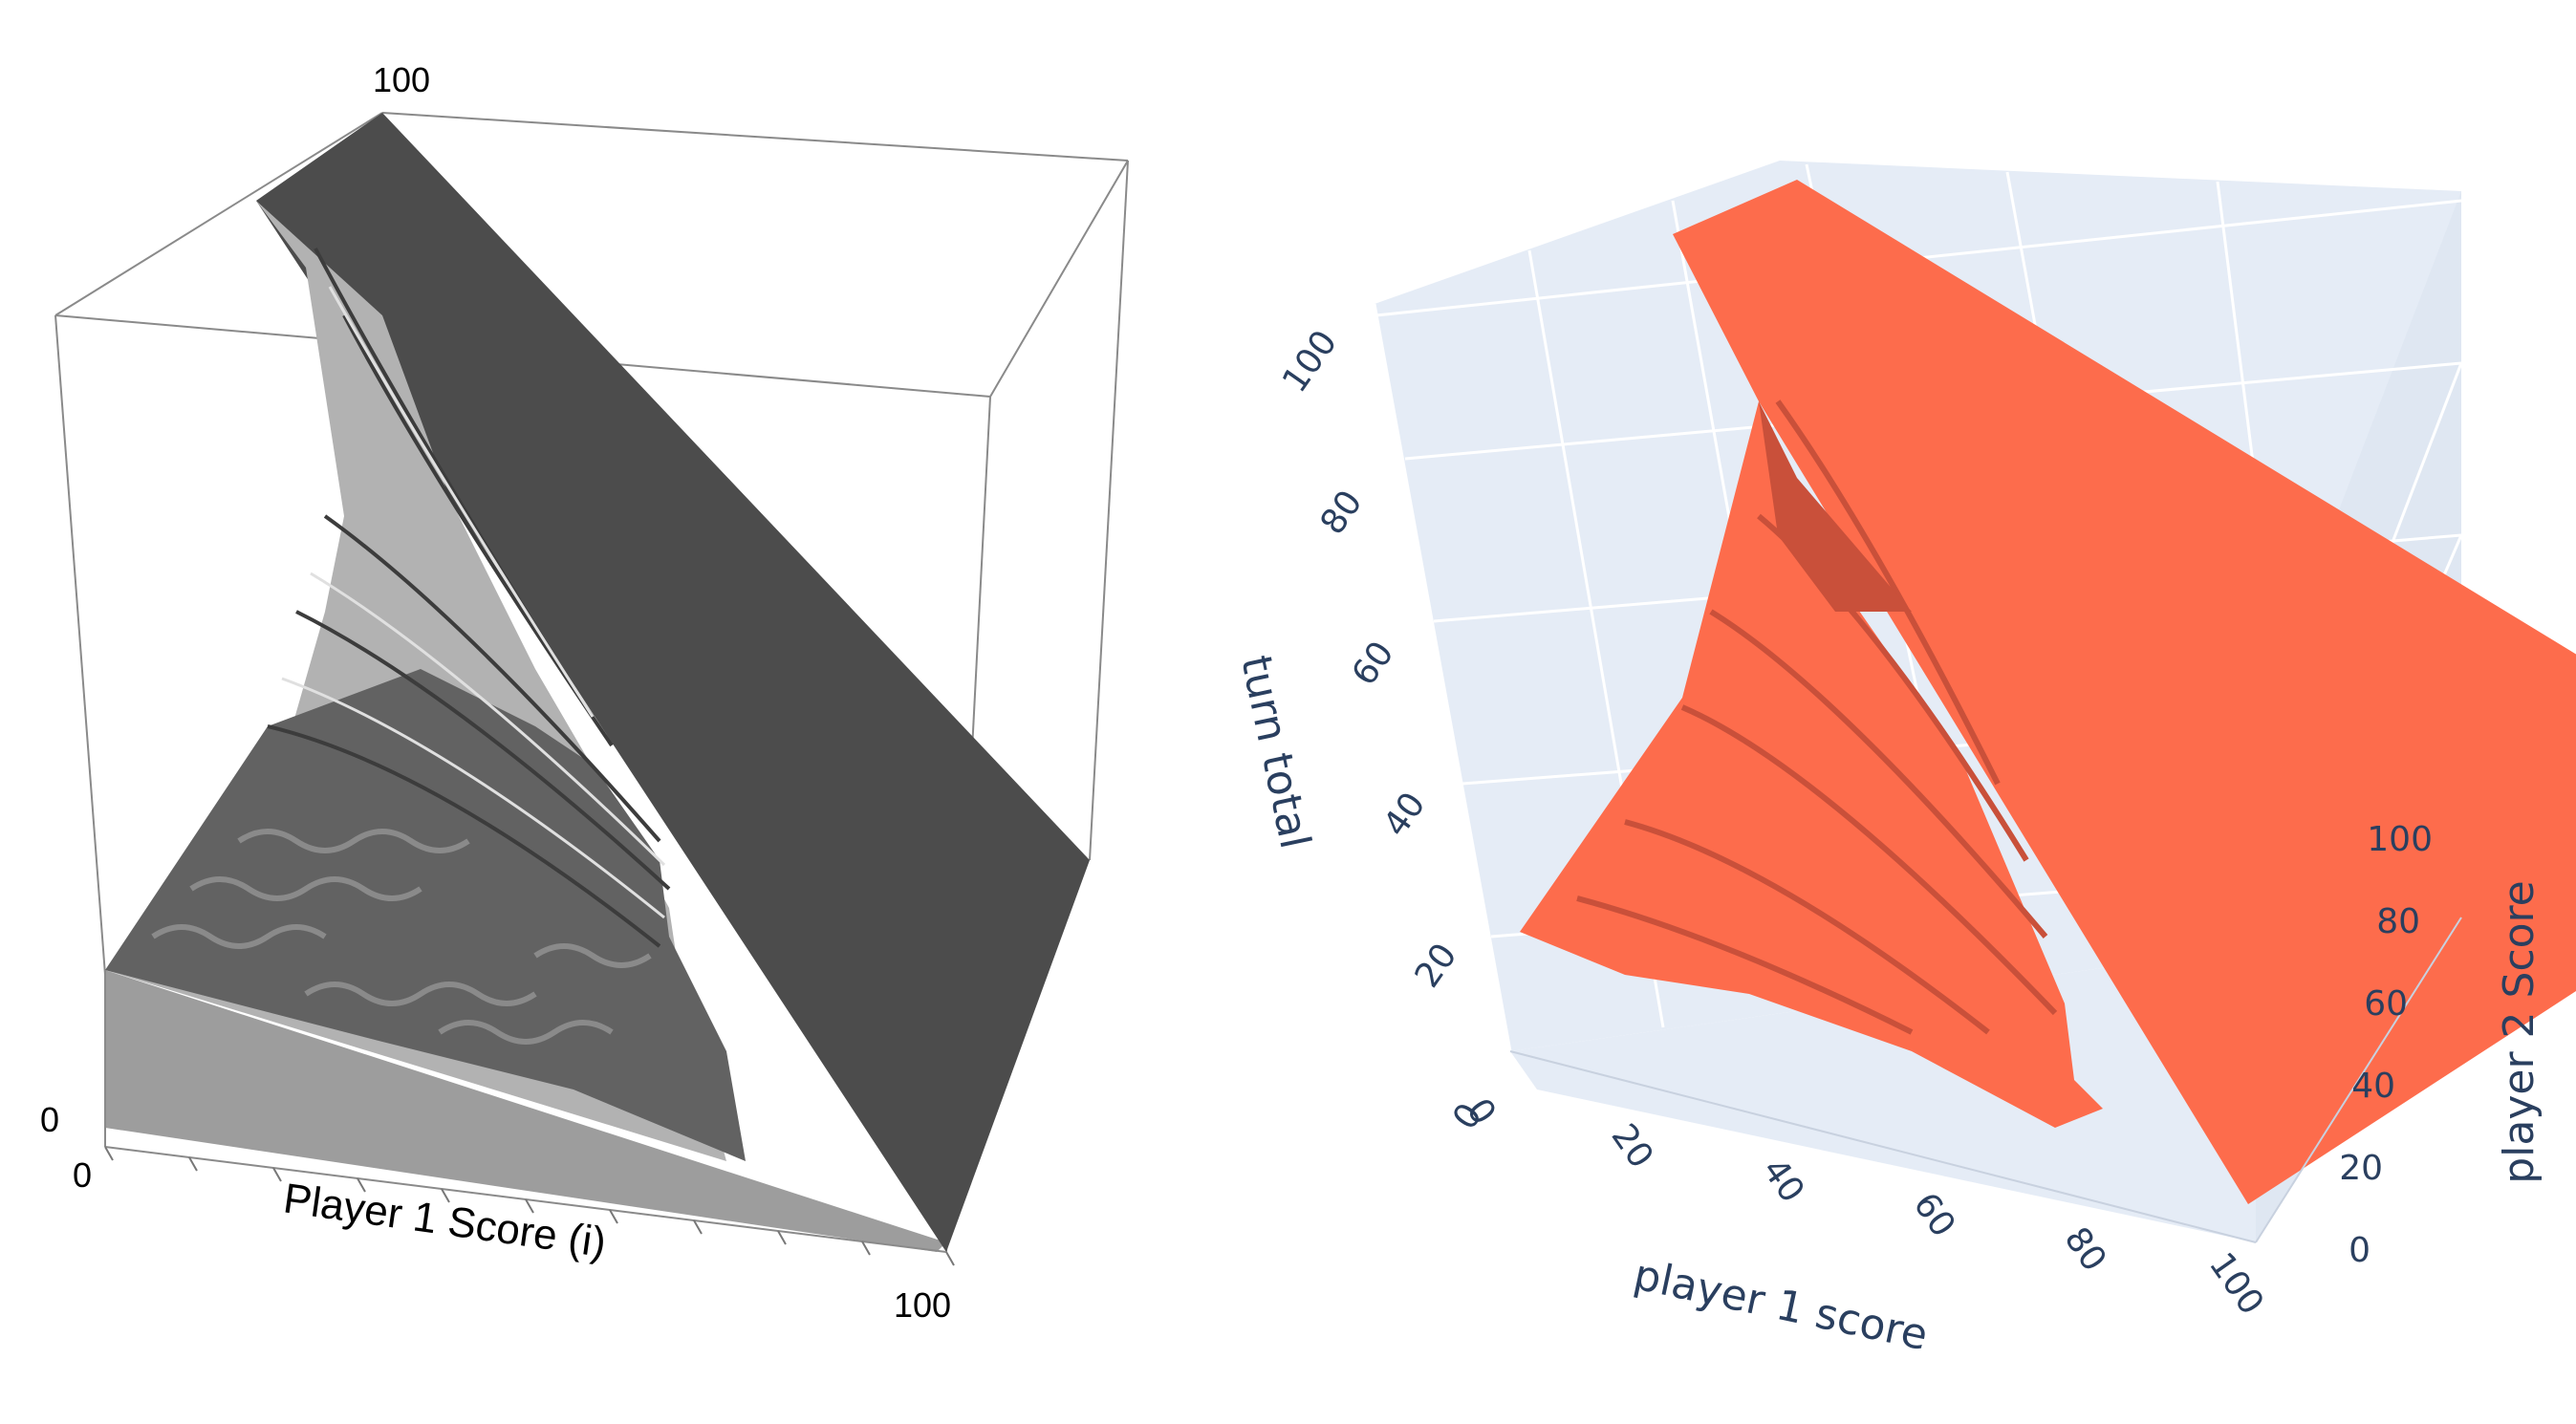 This screenshot has height=1424, width=2576. I want to click on left-z-tick-bottom: 0, so click(49, 1119).